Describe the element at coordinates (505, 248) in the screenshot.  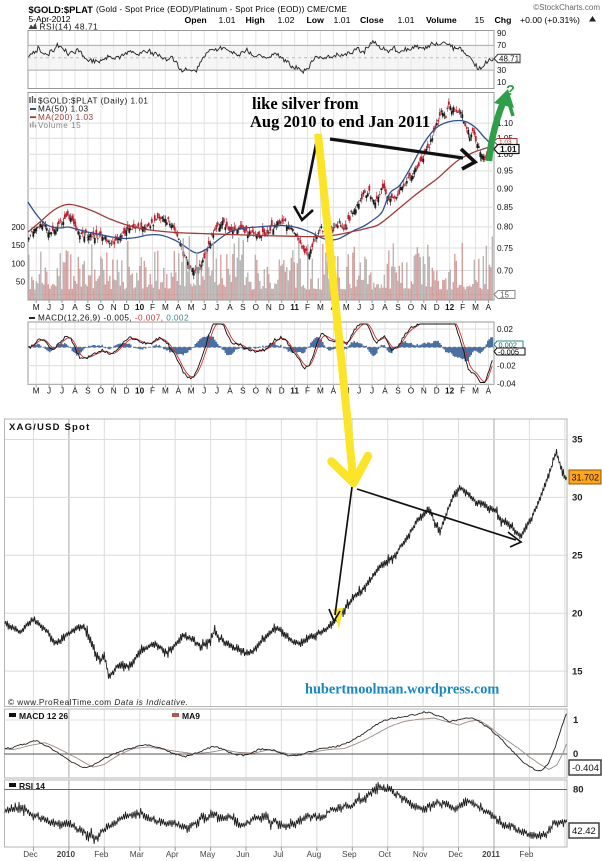
I see `svg-text: 0.75` at that location.